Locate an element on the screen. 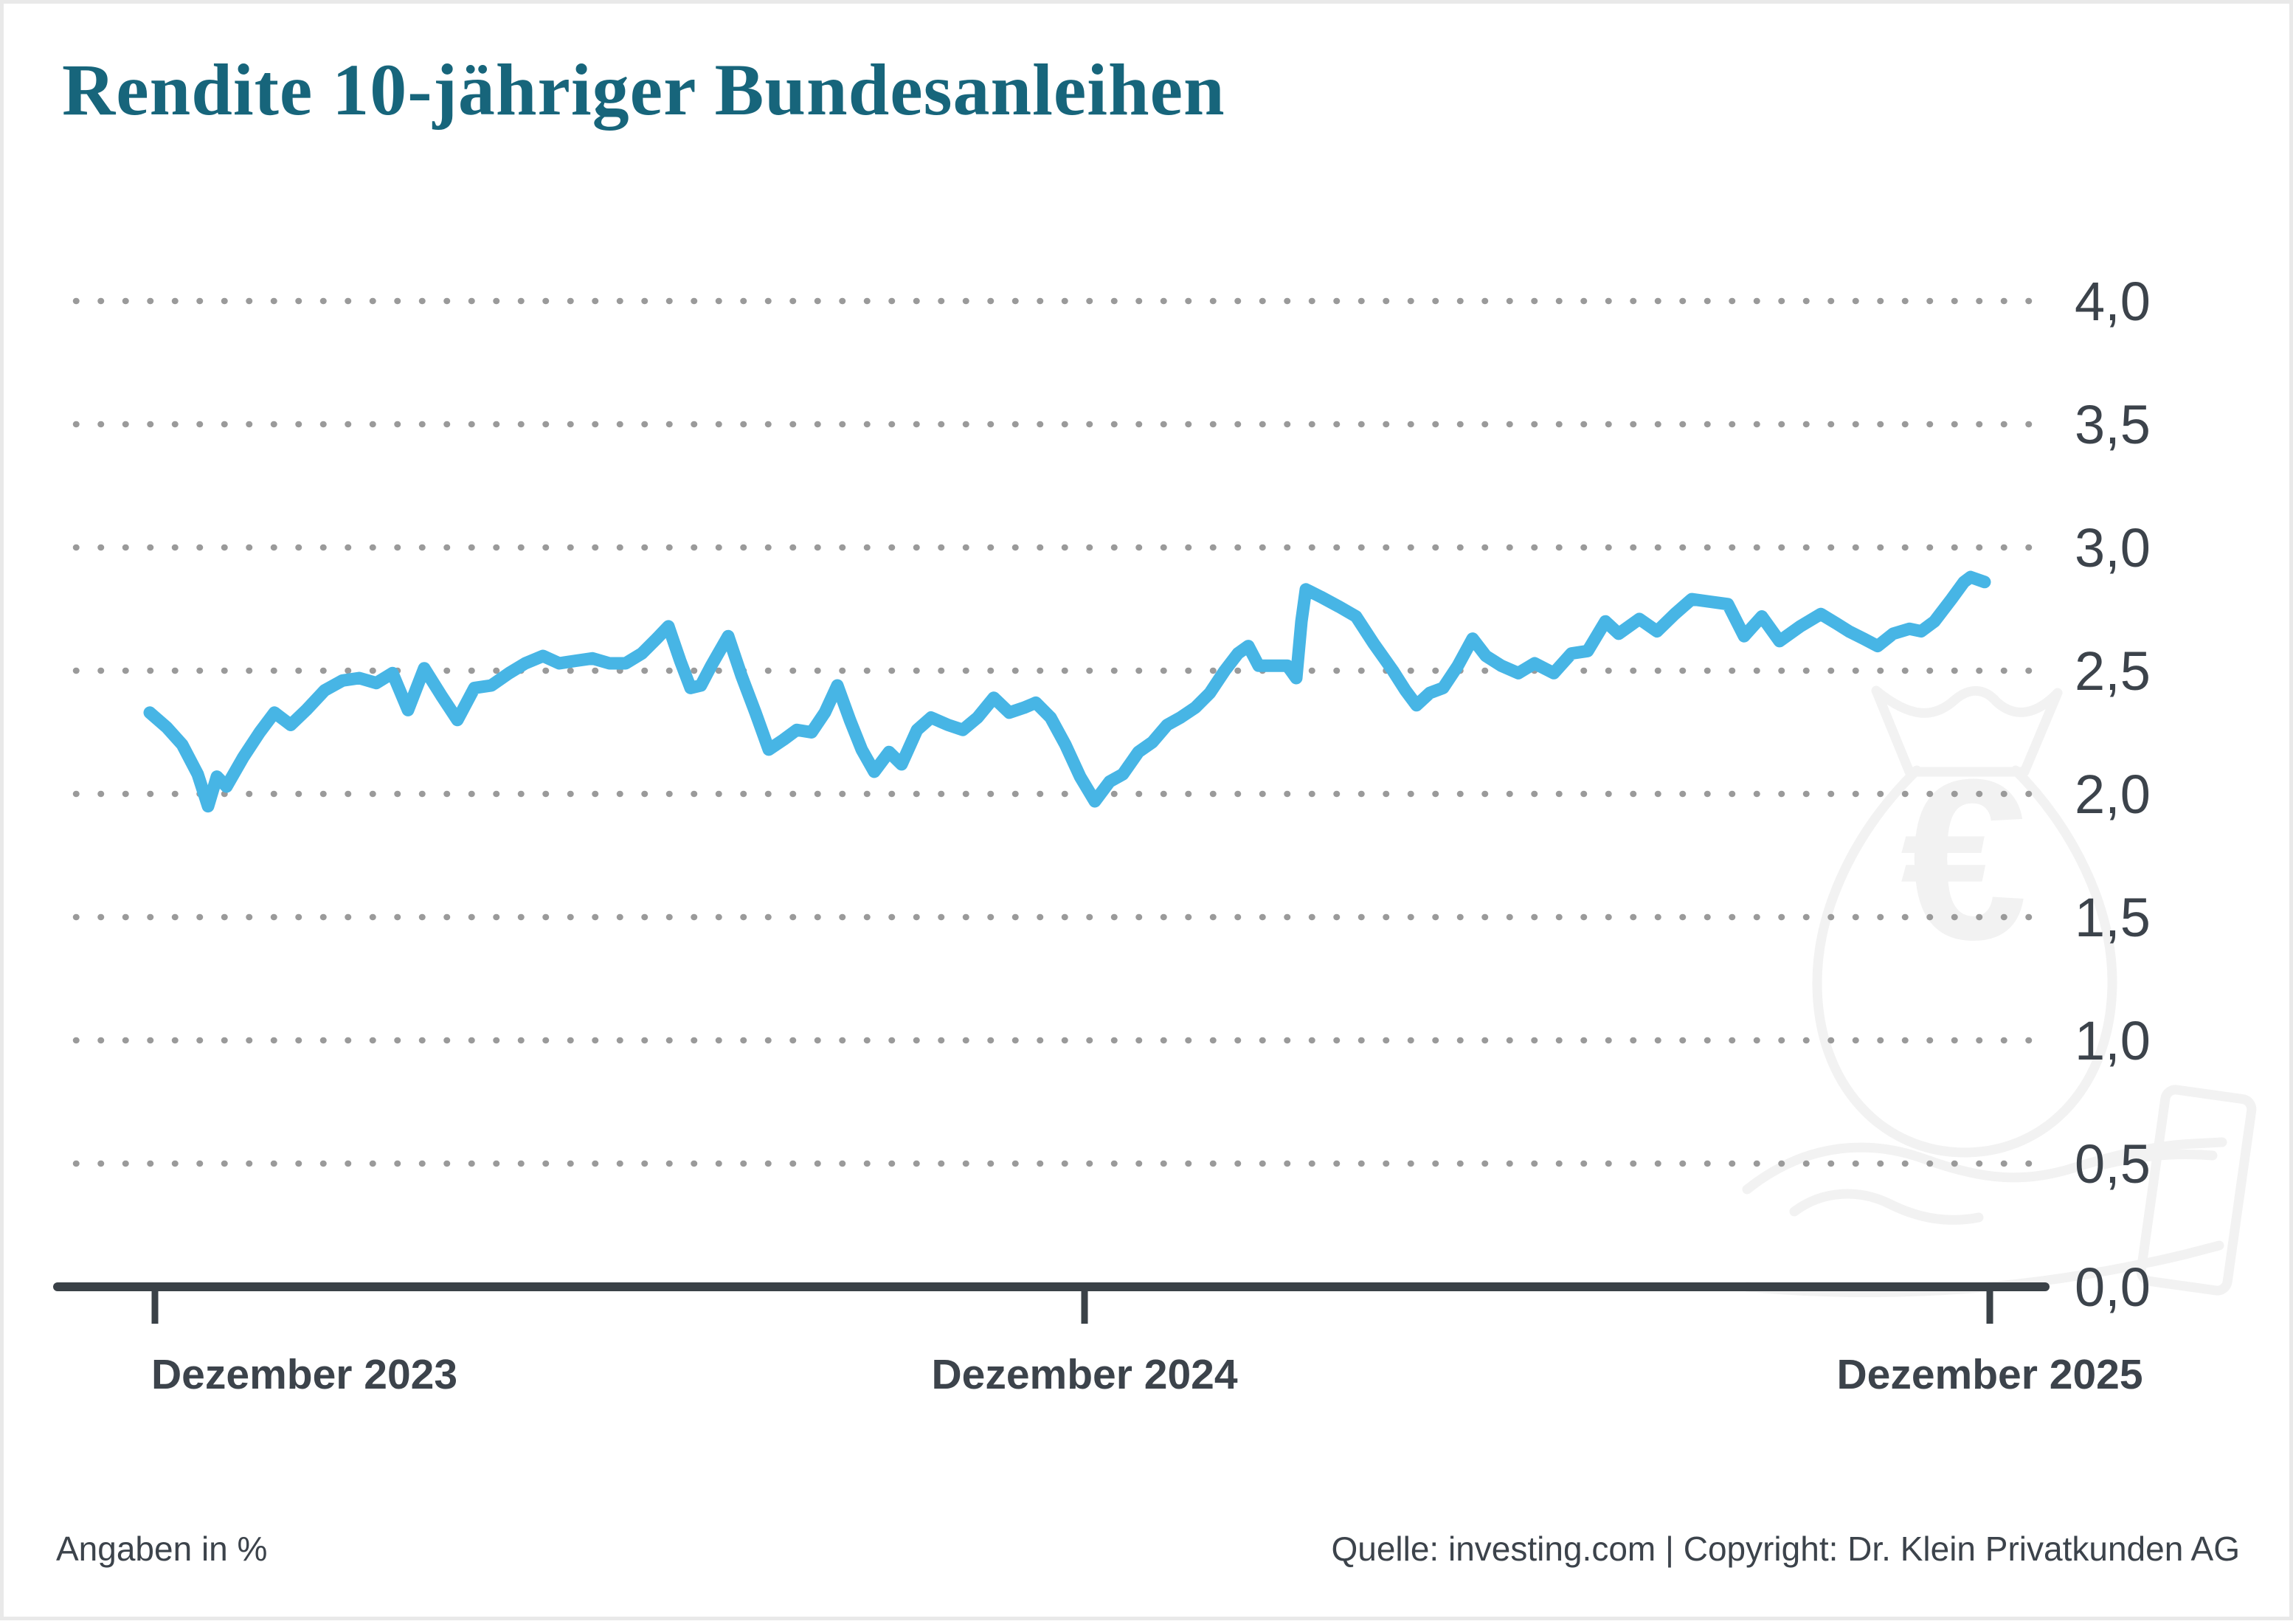 The width and height of the screenshot is (2293, 1624). x-tick-label: Dezember 2023 is located at coordinates (304, 1374).